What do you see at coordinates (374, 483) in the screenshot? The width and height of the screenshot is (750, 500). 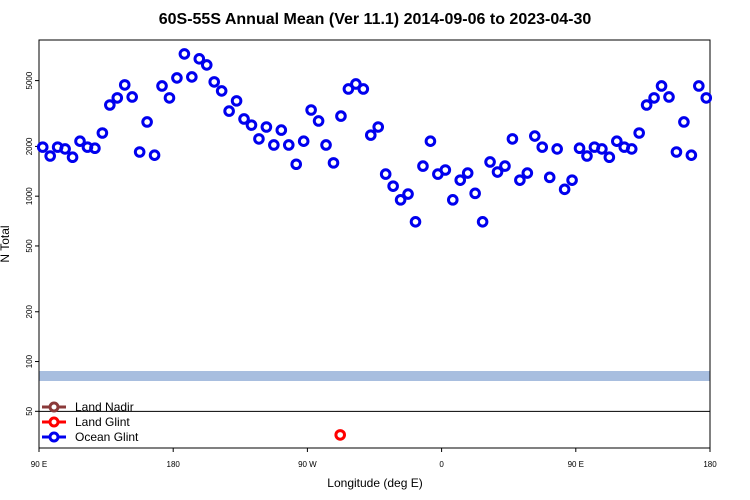 I see `x-axis-label: Longitude (deg E)` at bounding box center [374, 483].